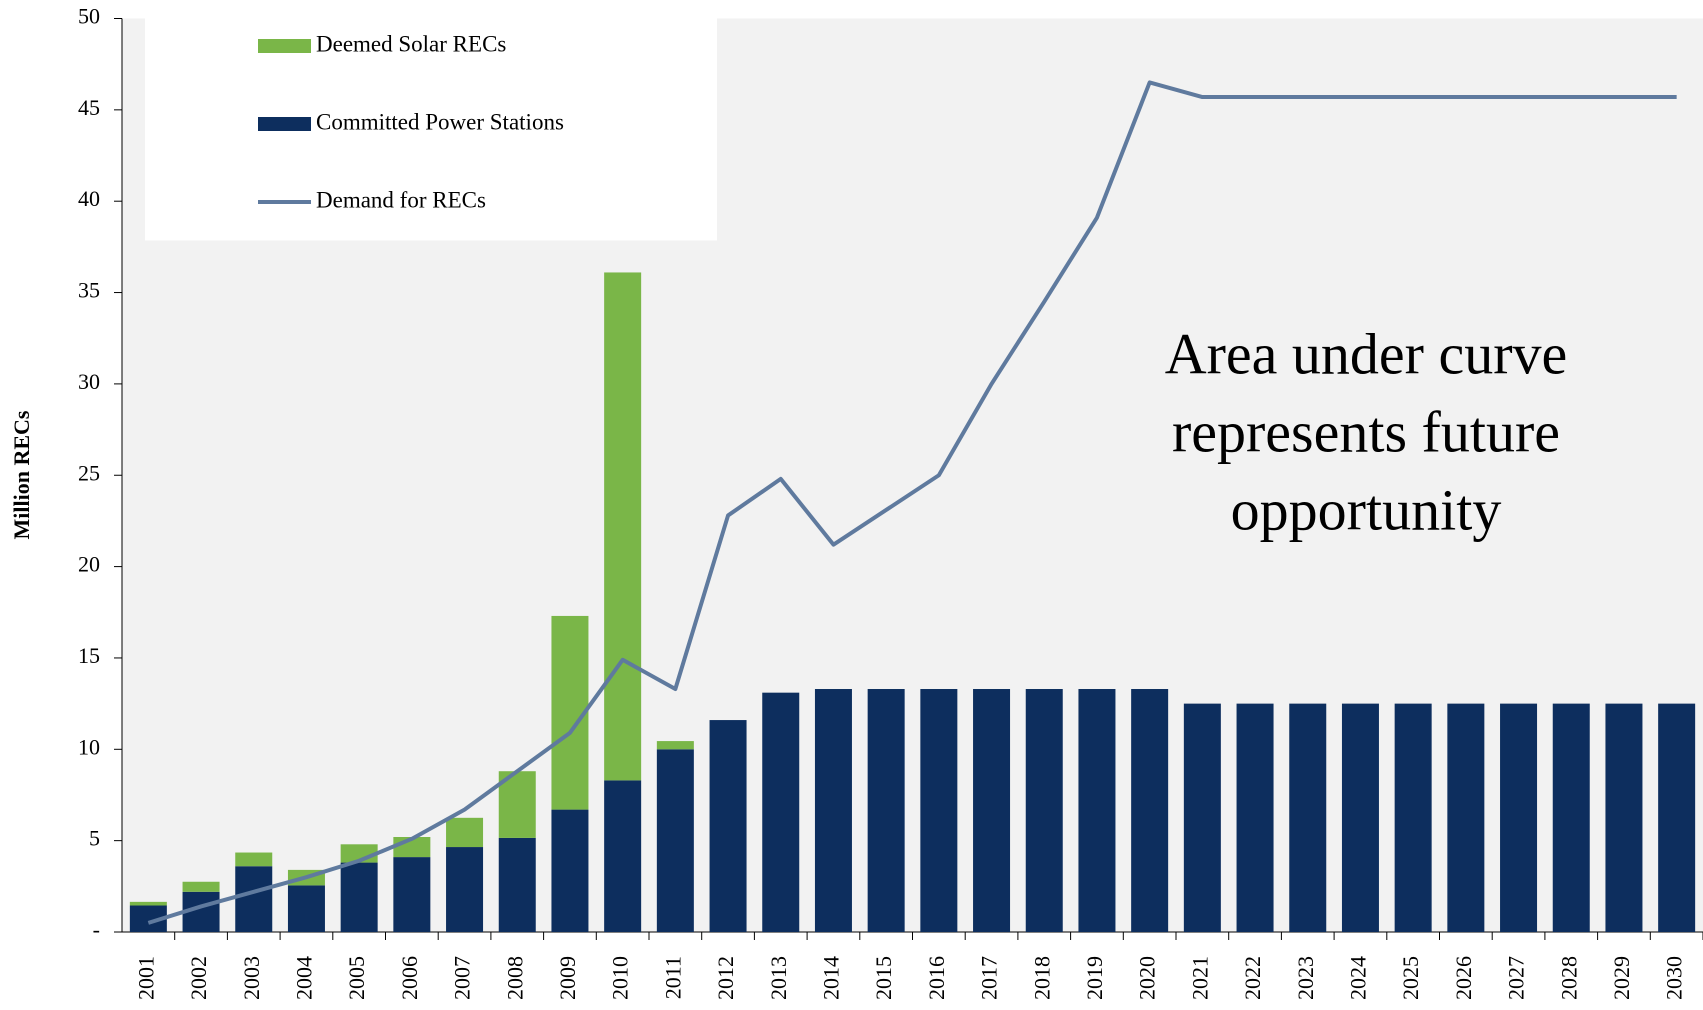 This screenshot has height=1010, width=1703. What do you see at coordinates (356, 978) in the screenshot?
I see `x-tick-label: 2005` at bounding box center [356, 978].